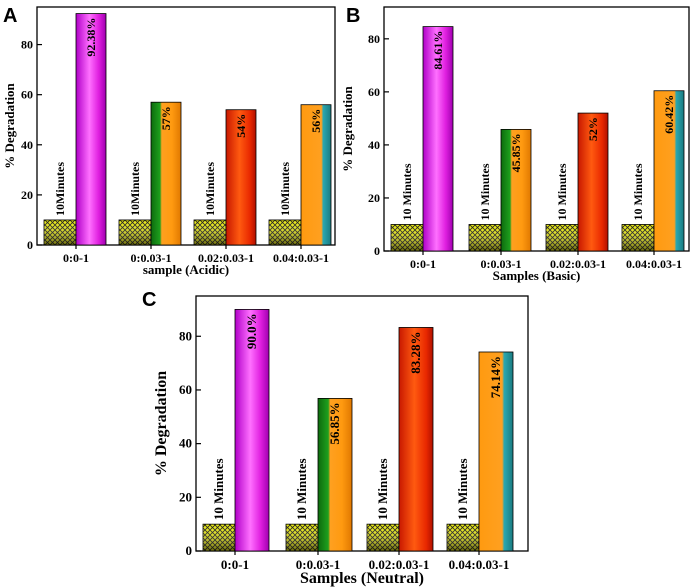  What do you see at coordinates (166, 118) in the screenshot?
I see `bar-degradation-label: 57%` at bounding box center [166, 118].